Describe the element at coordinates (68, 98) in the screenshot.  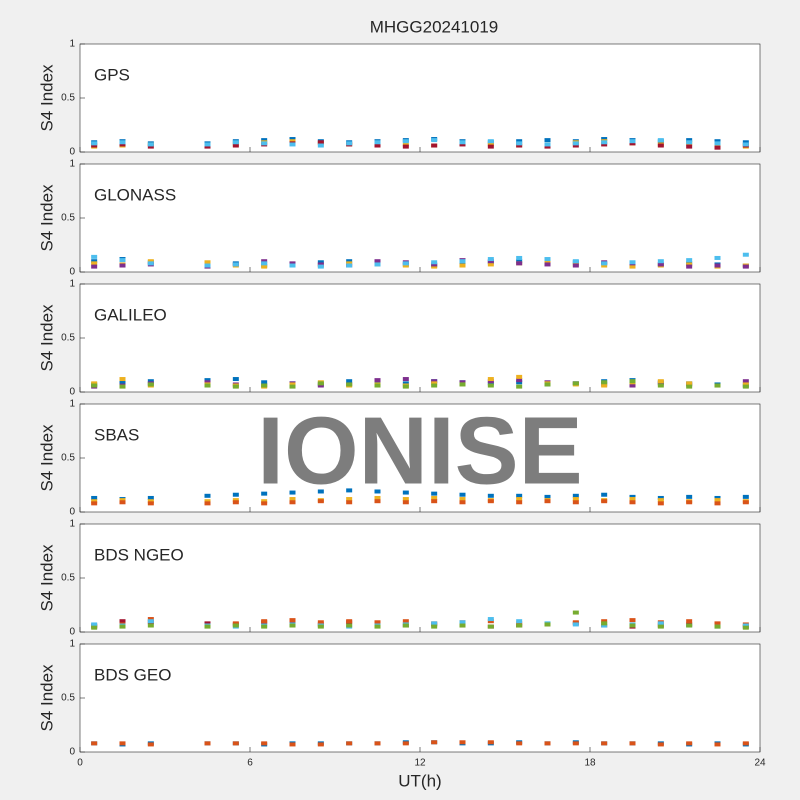
I see `y-tick-label: 0.5` at that location.